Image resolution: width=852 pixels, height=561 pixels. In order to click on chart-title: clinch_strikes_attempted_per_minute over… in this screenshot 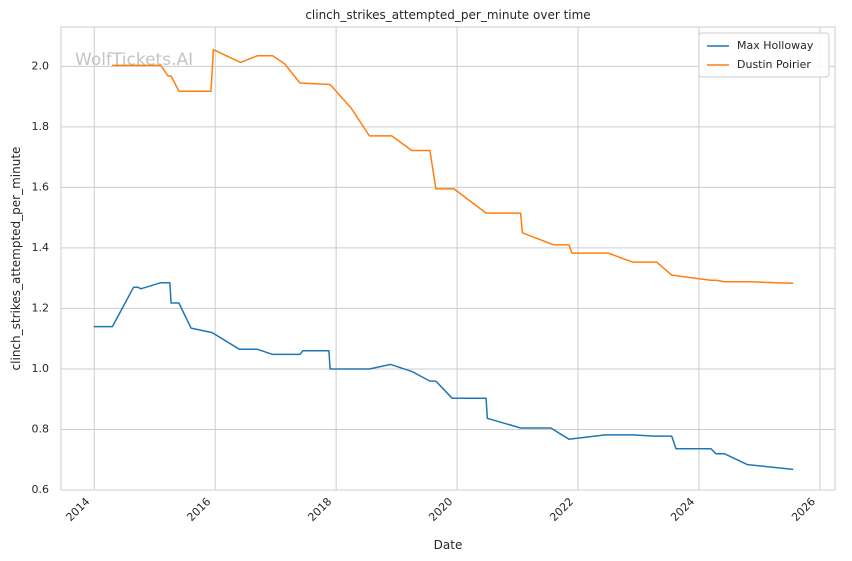, I will do `click(447, 15)`.